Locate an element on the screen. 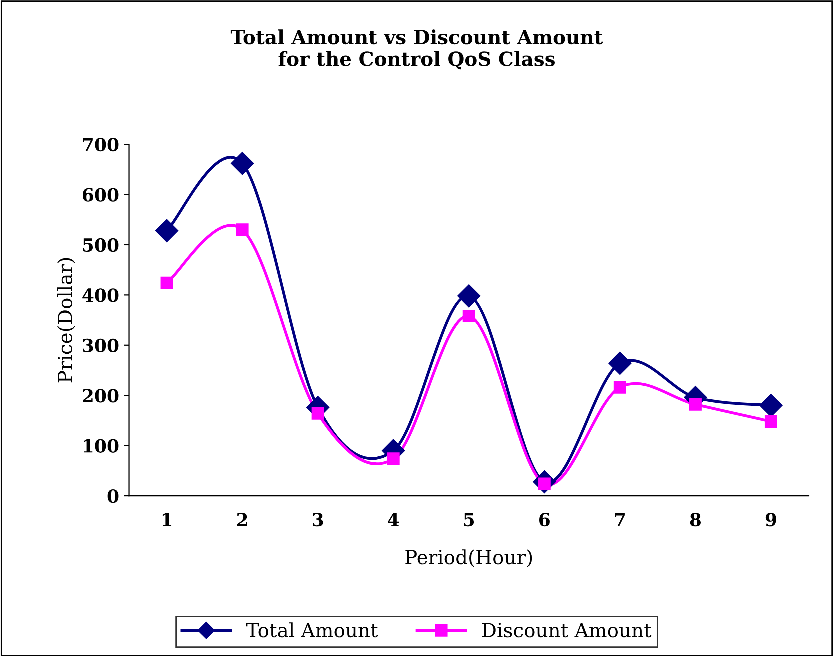 This screenshot has height=657, width=834. y-tick-label: 600 is located at coordinates (100, 195).